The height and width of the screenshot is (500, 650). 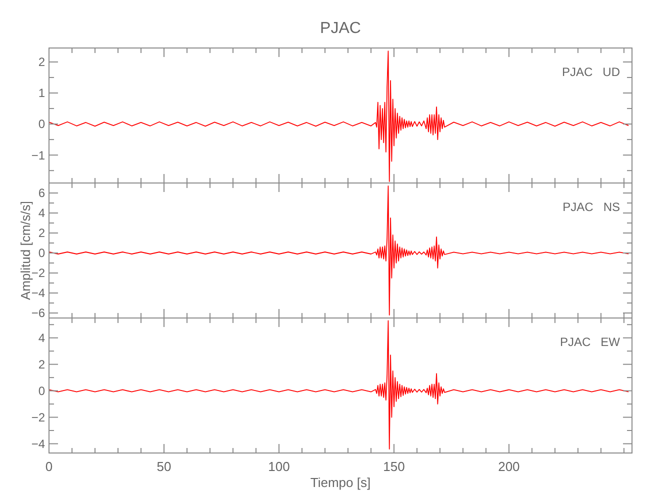 What do you see at coordinates (164, 466) in the screenshot?
I see `x-tick-label: 50` at bounding box center [164, 466].